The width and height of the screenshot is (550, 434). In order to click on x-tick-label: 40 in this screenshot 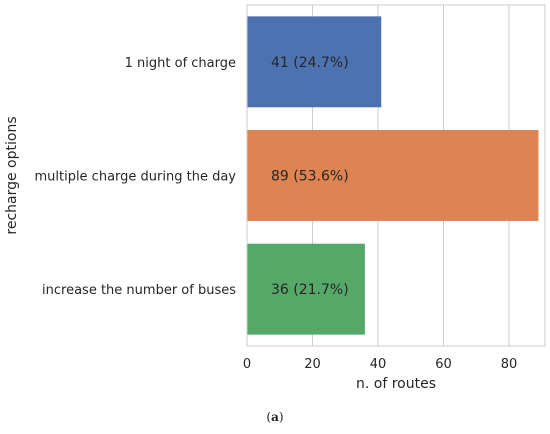, I will do `click(378, 364)`.